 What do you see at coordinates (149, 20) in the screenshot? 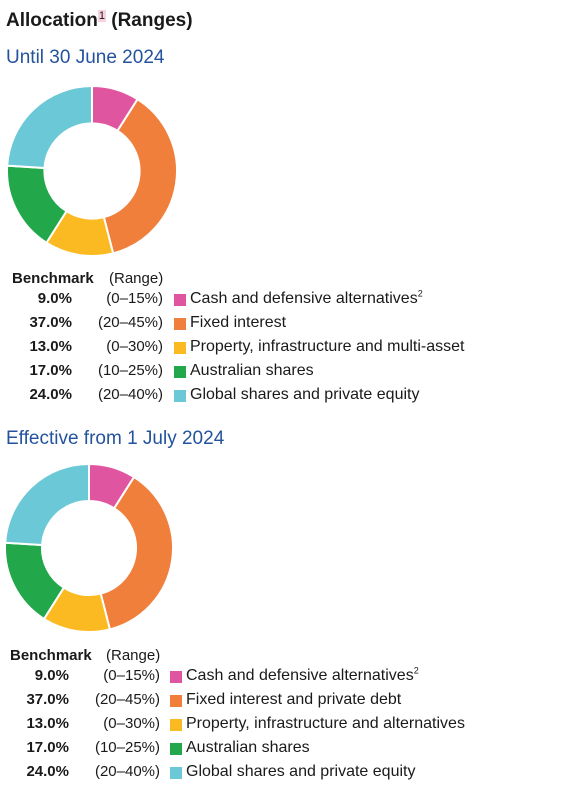
I see `title-suffix: (Ranges)` at bounding box center [149, 20].